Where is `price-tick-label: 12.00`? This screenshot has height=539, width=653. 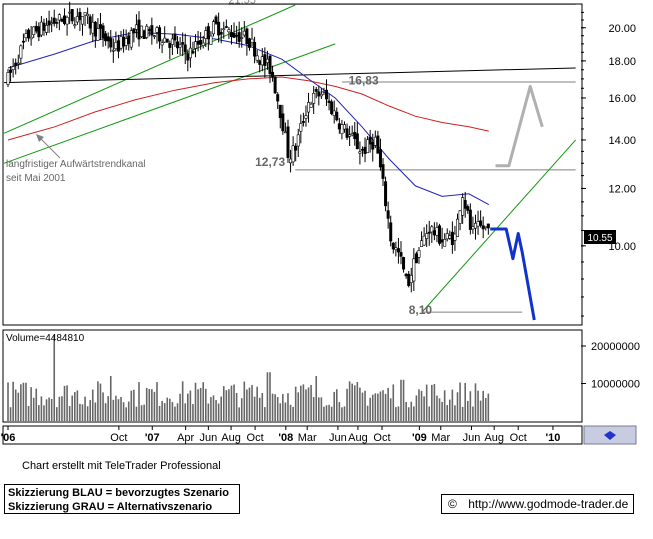 price-tick-label: 12.00 is located at coordinates (622, 189).